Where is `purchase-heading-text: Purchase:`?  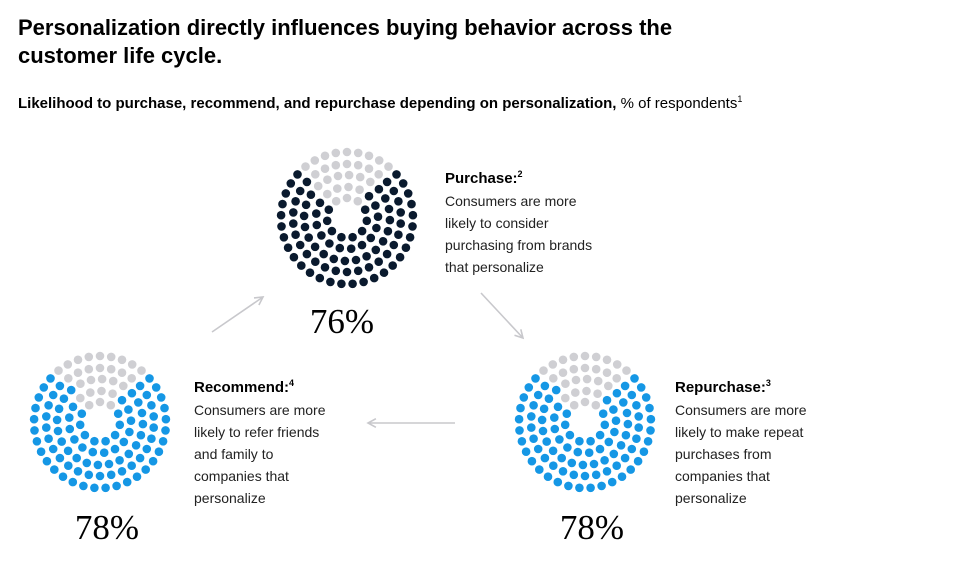 purchase-heading-text: Purchase: is located at coordinates (481, 178).